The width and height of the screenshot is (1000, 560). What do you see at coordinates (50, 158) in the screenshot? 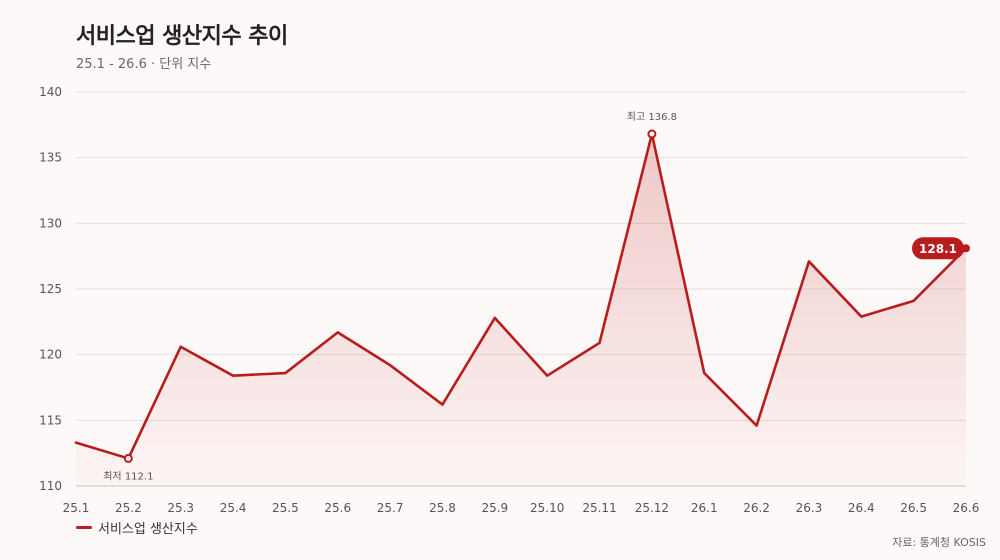
I see `y-tick-label: 135` at bounding box center [50, 158].